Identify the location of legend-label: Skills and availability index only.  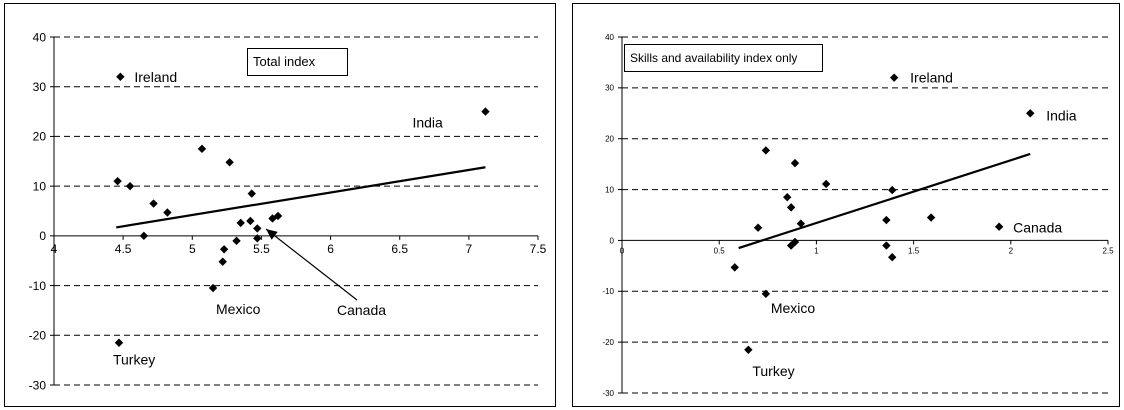
(713, 58).